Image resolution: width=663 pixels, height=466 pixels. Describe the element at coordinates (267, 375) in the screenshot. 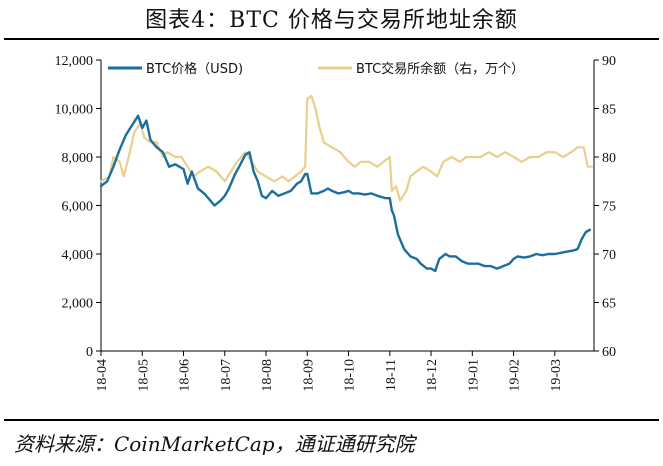

I see `x-tick-label: 18-08` at that location.